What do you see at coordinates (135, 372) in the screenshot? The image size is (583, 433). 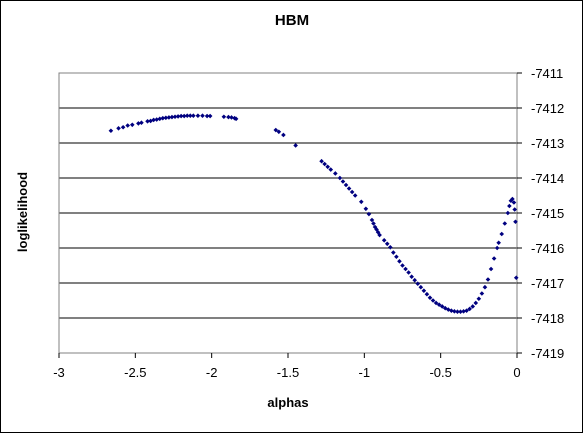 I see `x-tick-label: -2.5` at bounding box center [135, 372].